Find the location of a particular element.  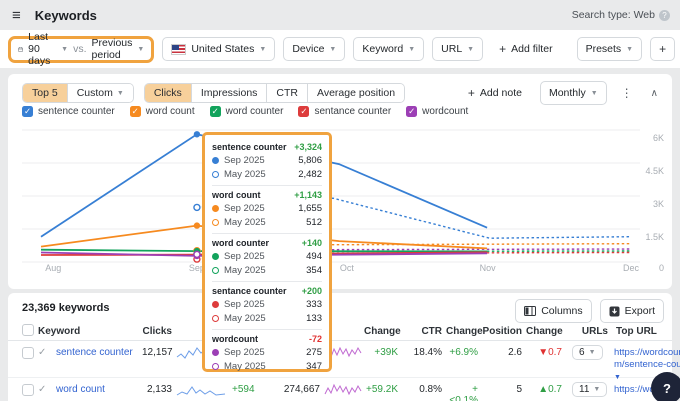

collapse-chart-icon: ∧ is located at coordinates (654, 93).